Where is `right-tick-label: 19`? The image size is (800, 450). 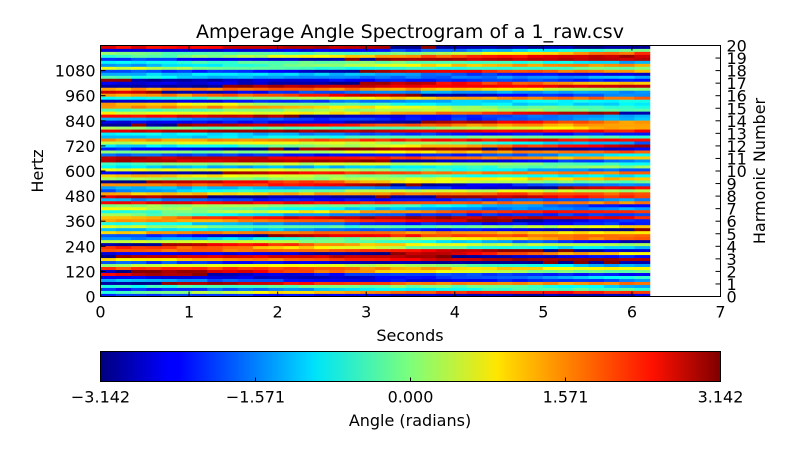
right-tick-label: 19 is located at coordinates (737, 58).